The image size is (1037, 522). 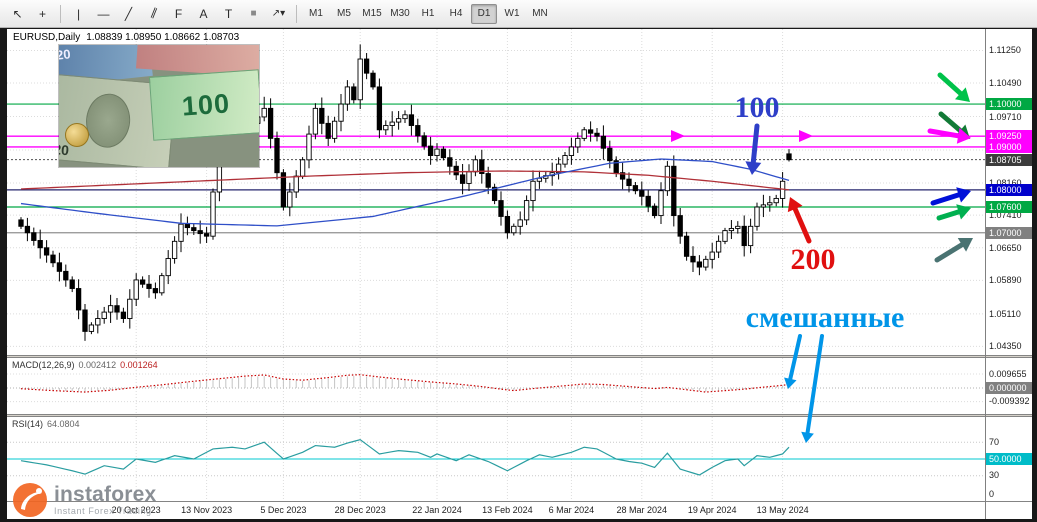 I want to click on date-label: 20 Oct 2023, so click(x=136, y=510).